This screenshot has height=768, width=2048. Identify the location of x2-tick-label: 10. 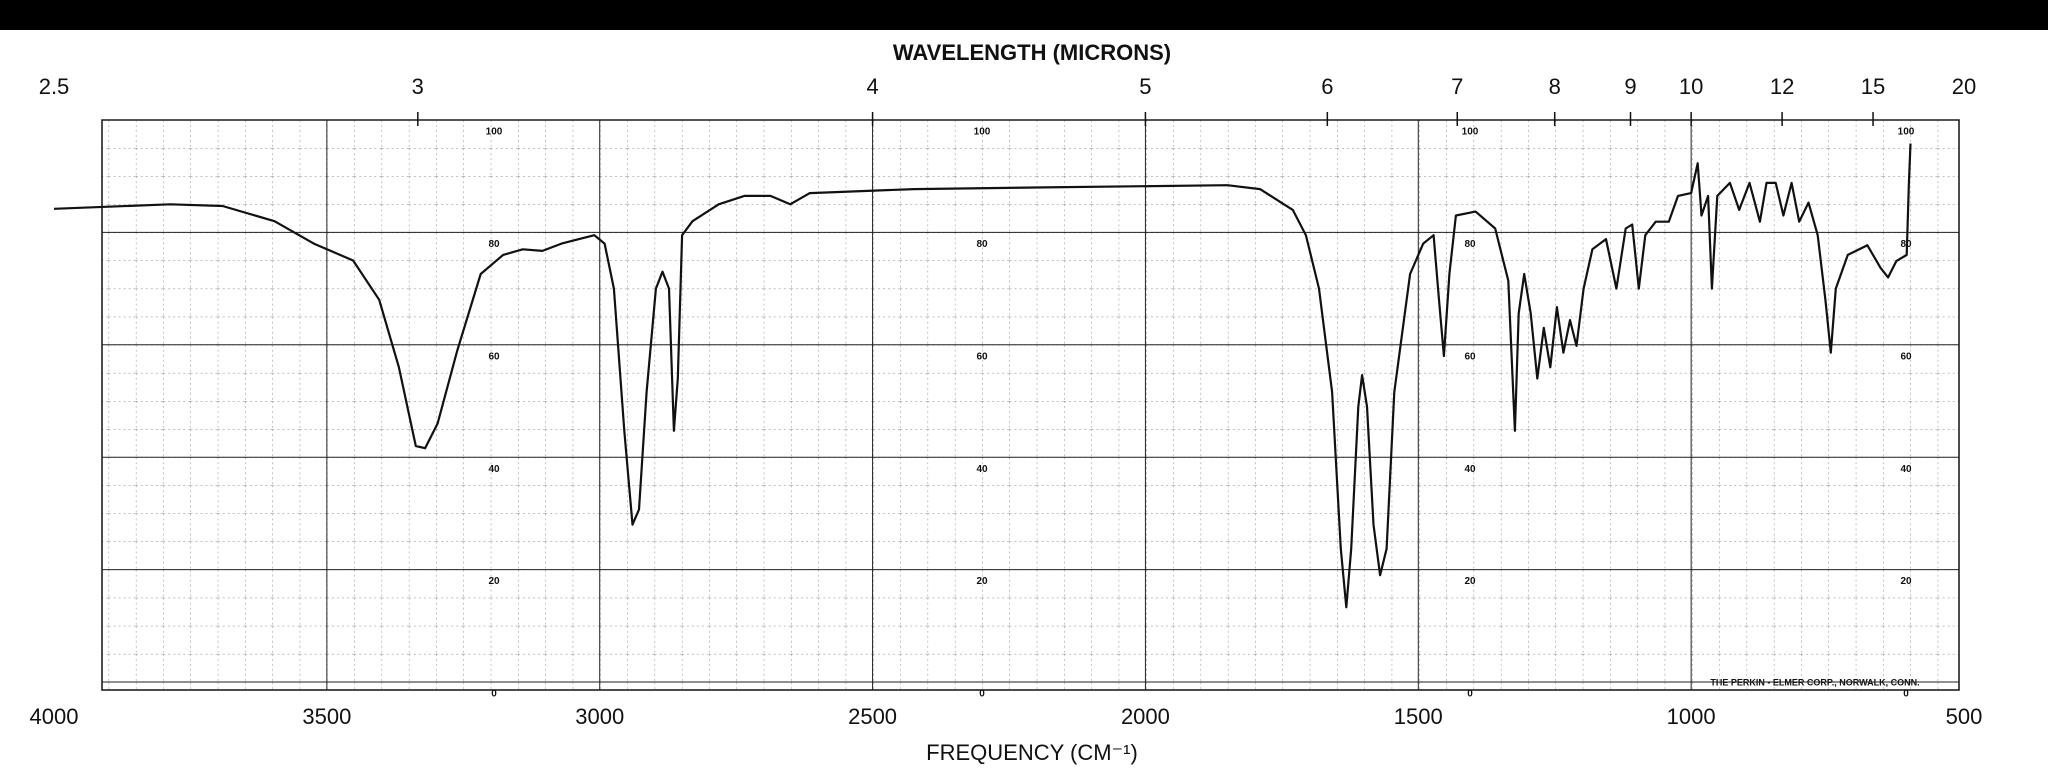
(1691, 86).